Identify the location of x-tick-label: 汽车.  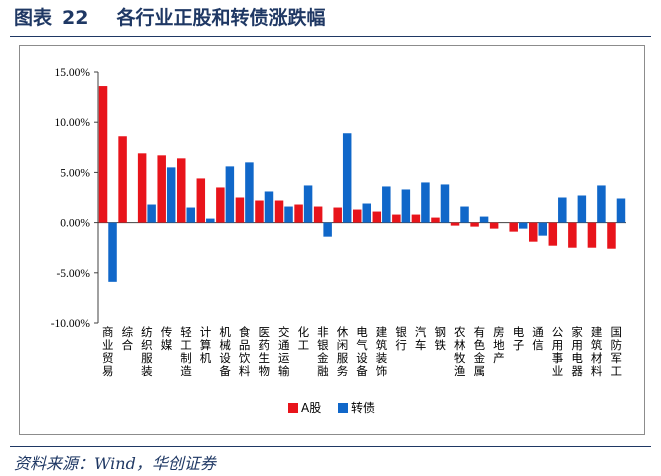
(421, 338).